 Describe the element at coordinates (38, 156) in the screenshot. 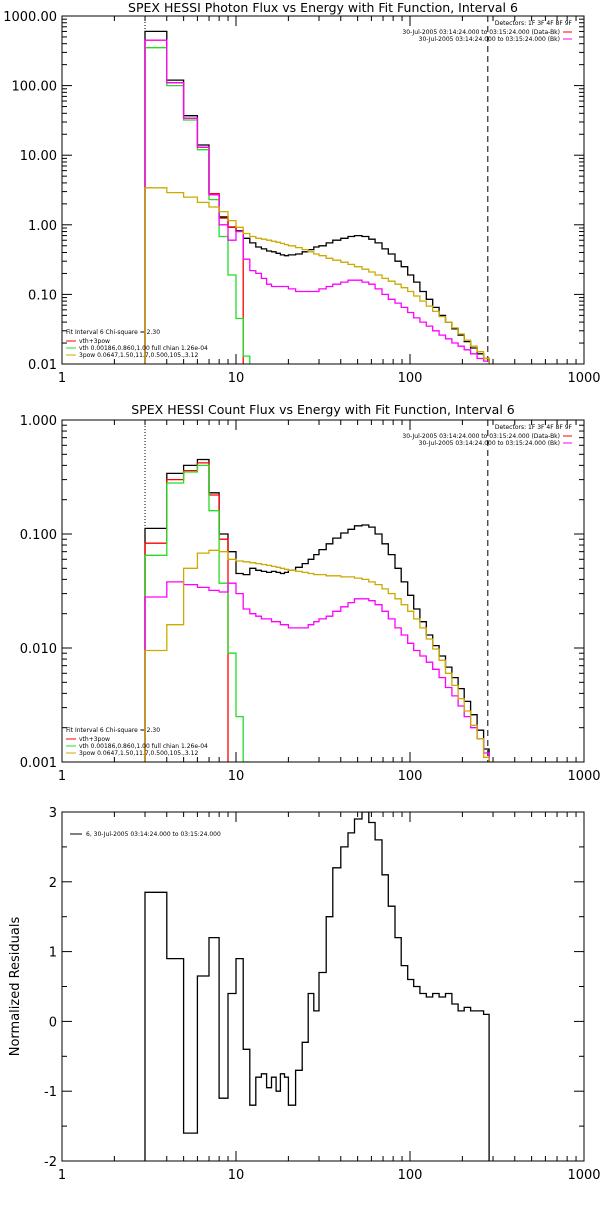

I see `y-tick-label: 10.00` at that location.